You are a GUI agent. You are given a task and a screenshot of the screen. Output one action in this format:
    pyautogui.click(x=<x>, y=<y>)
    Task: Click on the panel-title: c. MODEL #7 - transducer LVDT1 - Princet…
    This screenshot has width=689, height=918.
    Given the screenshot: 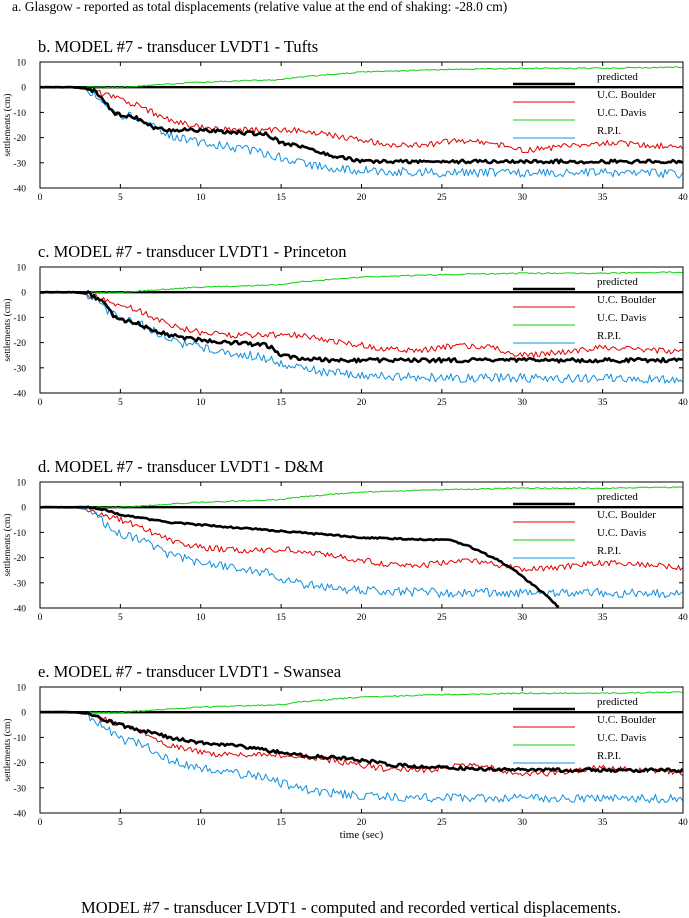 What is the action you would take?
    pyautogui.click(x=192, y=251)
    